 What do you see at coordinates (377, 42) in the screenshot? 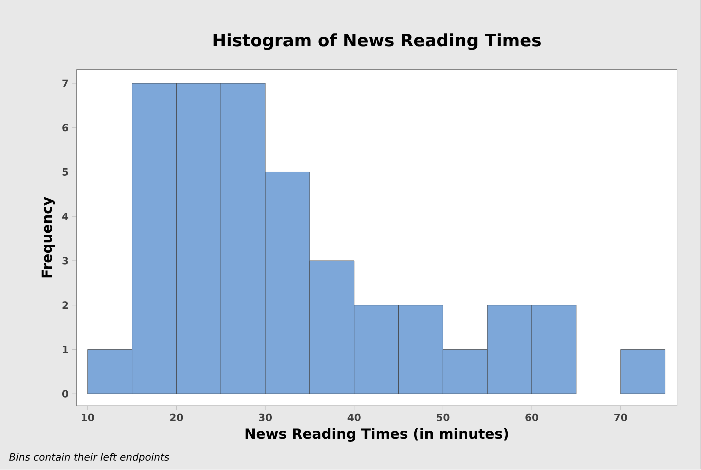
I see `chart-title: Histogram of News Reading Times` at bounding box center [377, 42].